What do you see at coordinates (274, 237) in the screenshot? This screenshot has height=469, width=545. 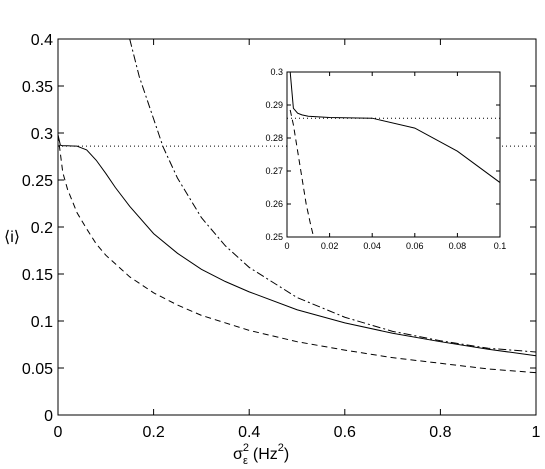 I see `inset-y-tick-label: 0.25` at bounding box center [274, 237].